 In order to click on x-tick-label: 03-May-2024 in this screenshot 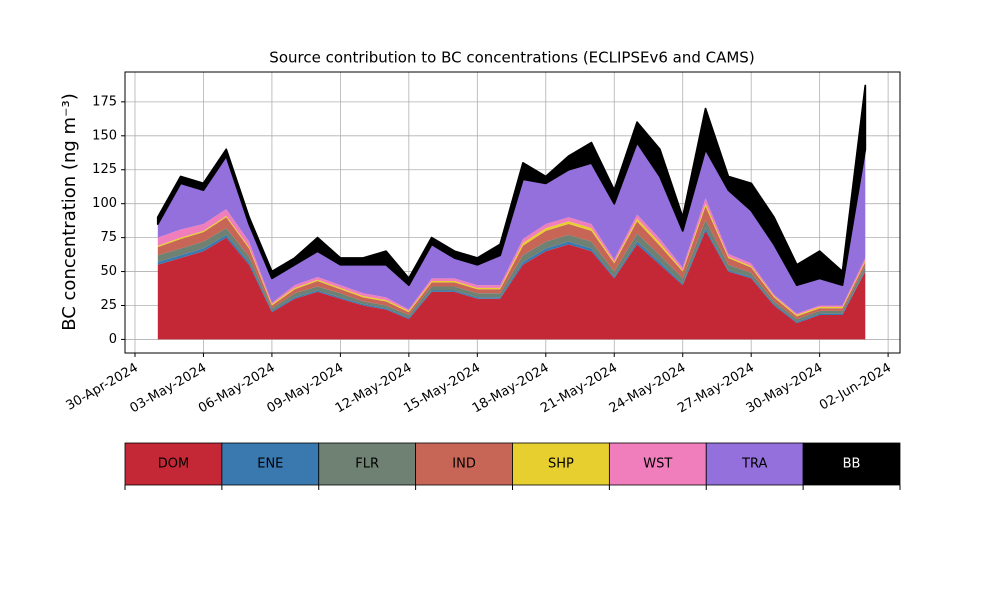, I will do `click(169, 389)`.